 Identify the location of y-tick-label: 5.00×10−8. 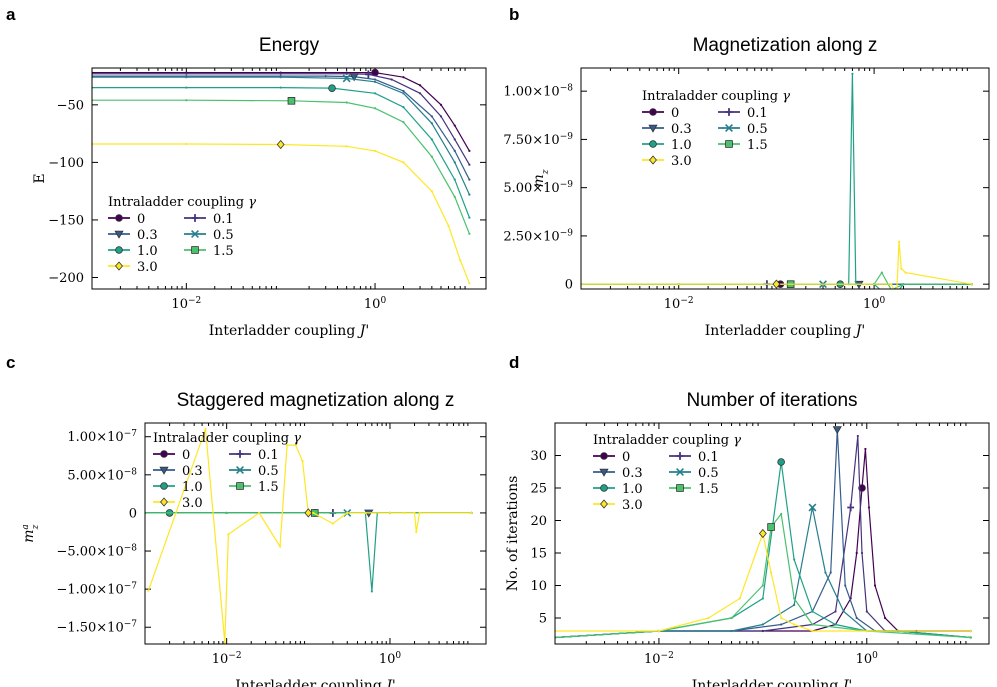
(102, 475).